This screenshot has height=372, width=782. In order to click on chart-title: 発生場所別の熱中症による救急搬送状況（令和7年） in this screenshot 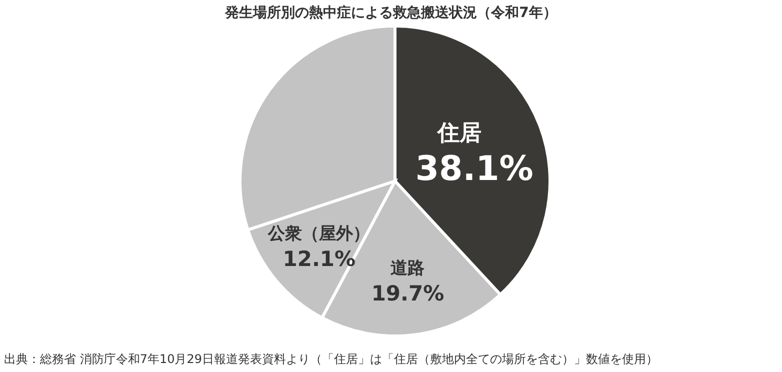, I will do `click(390, 12)`.